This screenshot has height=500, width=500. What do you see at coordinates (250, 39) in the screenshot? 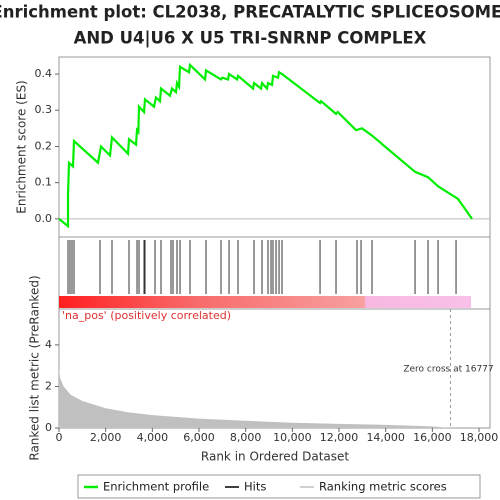
I see `chart-title: AND U4|U6 X U5 TRI-SNRNP COMPLEX` at bounding box center [250, 39].